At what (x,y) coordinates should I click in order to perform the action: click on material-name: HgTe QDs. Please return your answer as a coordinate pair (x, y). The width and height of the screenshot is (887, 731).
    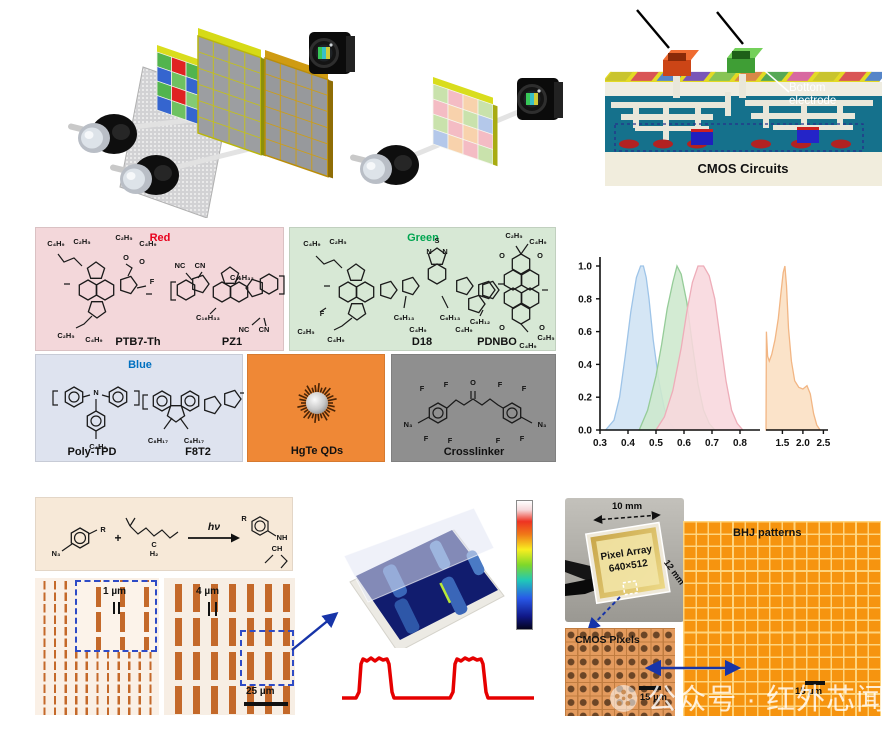
    Looking at the image, I should click on (317, 451).